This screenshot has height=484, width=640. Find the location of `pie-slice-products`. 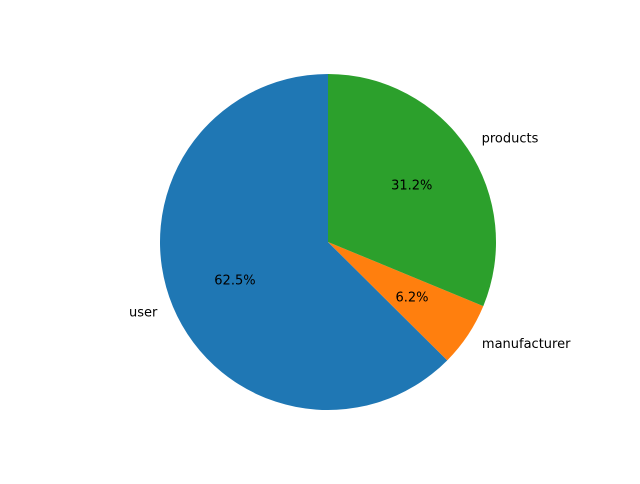

pie-slice-products is located at coordinates (412, 190).